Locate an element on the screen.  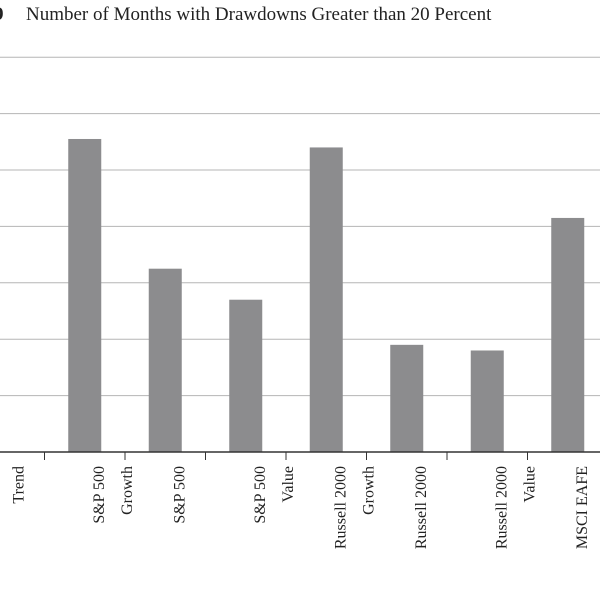
x-tick-label: MSCI EAFE is located at coordinates (582, 507).